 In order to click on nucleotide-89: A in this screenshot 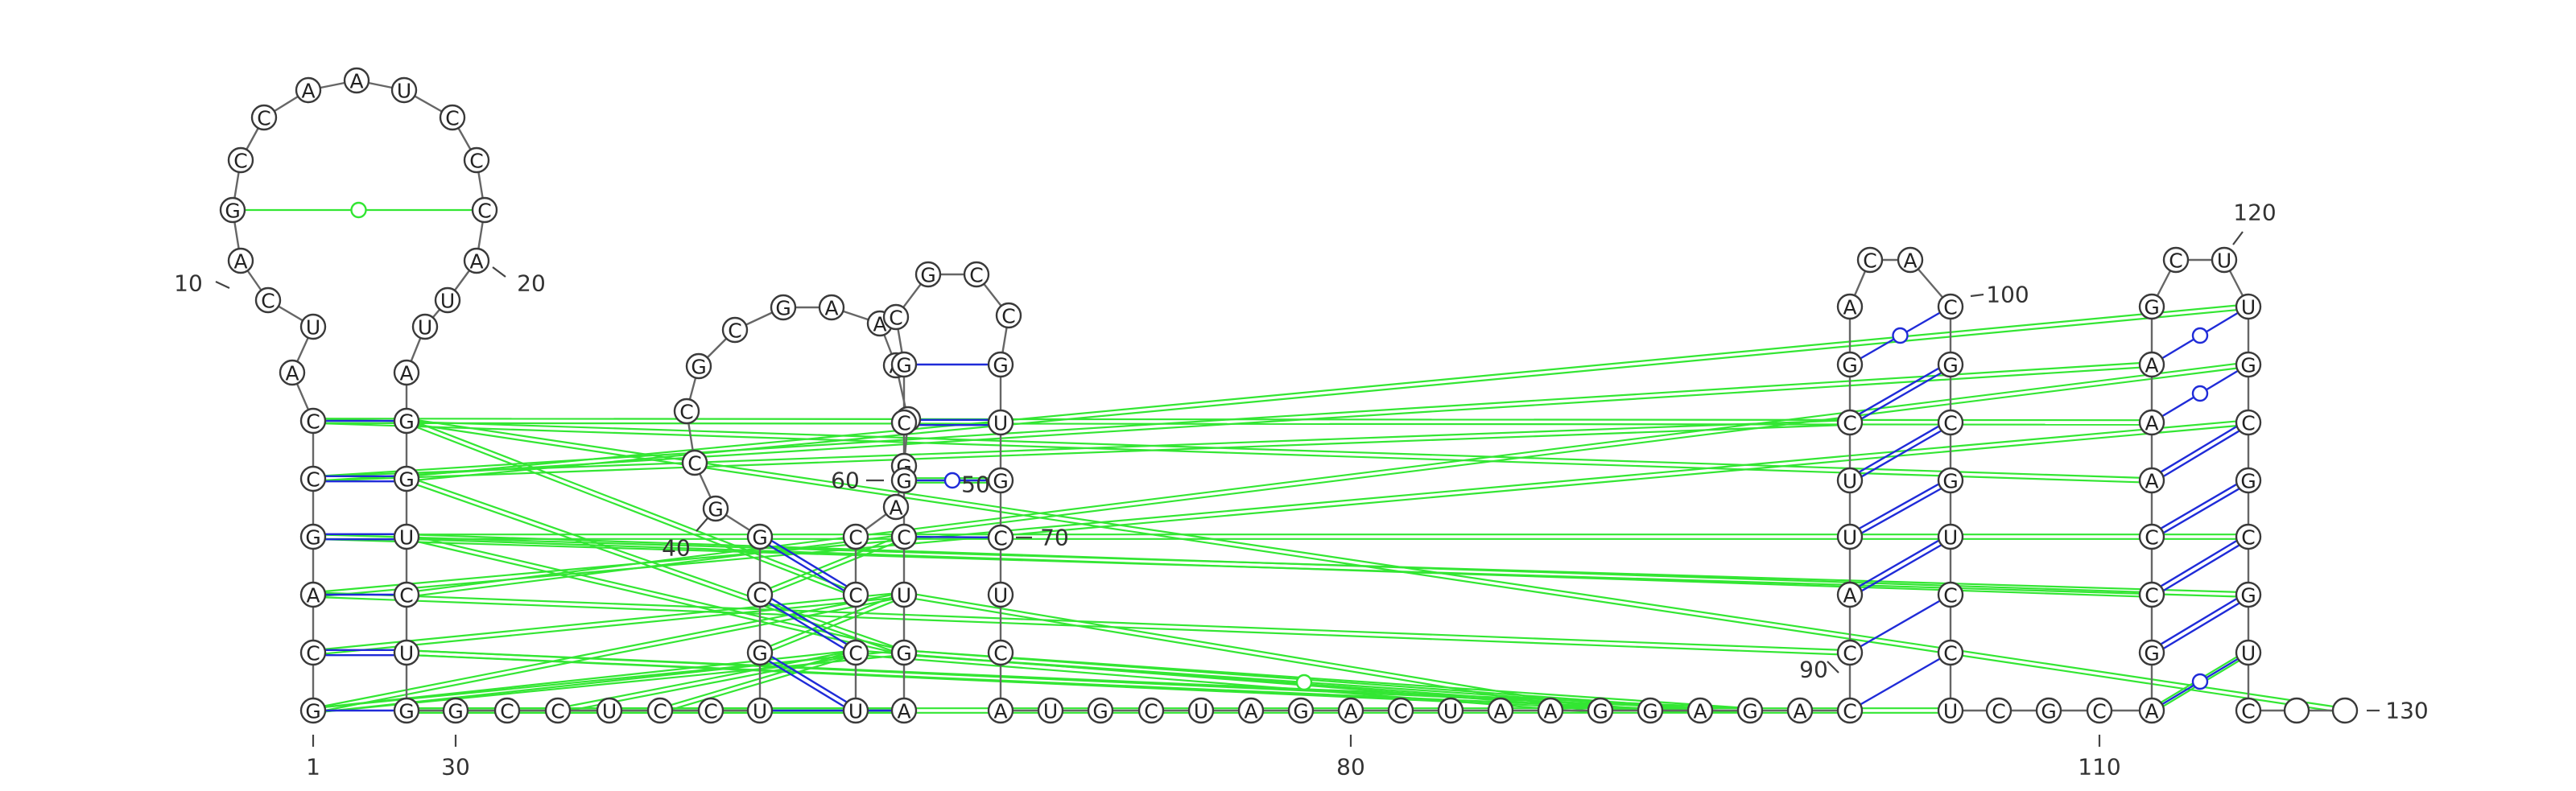, I will do `click(1800, 710)`.